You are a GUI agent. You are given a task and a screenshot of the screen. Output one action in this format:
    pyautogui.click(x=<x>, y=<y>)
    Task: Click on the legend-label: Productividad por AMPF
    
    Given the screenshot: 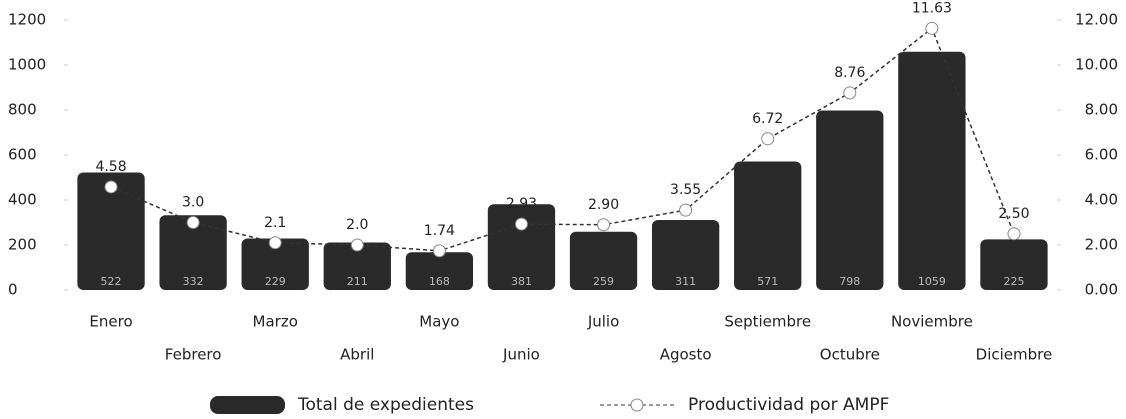 What is the action you would take?
    pyautogui.click(x=788, y=405)
    